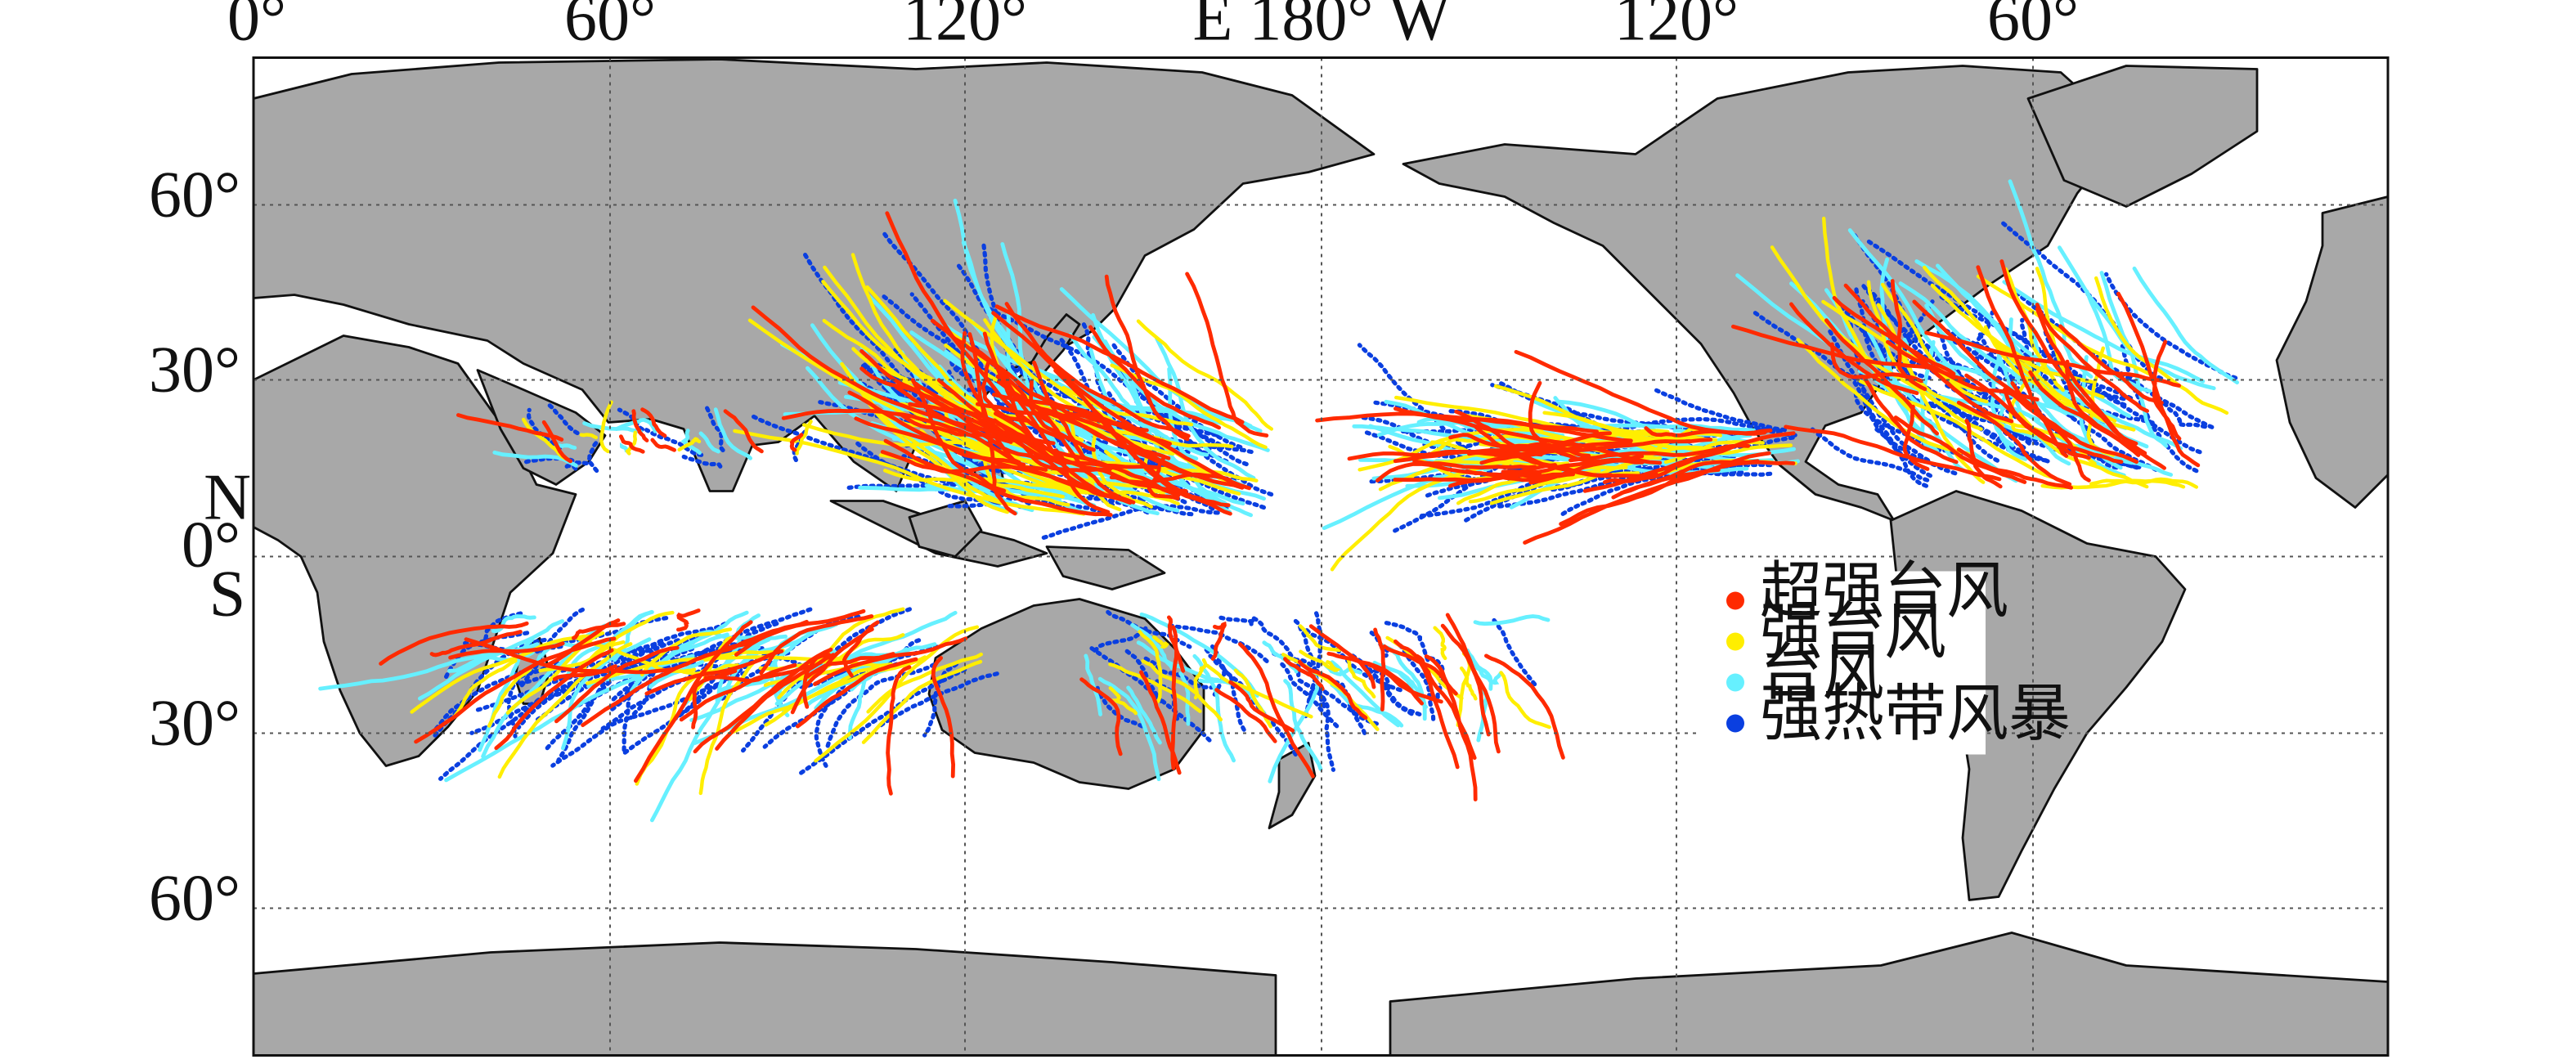 This screenshot has width=2576, height=1064. I want to click on legend-label-severe-tropical-storm: 强热带风暴, so click(1916, 713).